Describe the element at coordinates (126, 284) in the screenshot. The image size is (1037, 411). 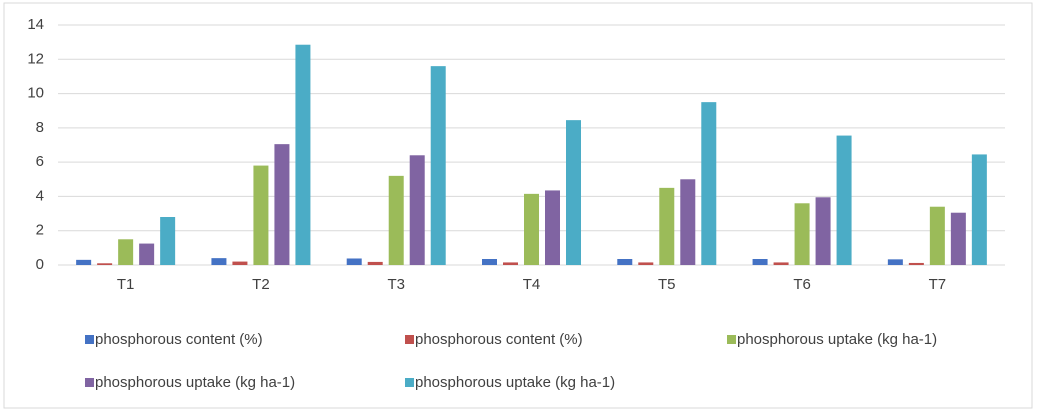
I see `x-tick-label: T1` at that location.